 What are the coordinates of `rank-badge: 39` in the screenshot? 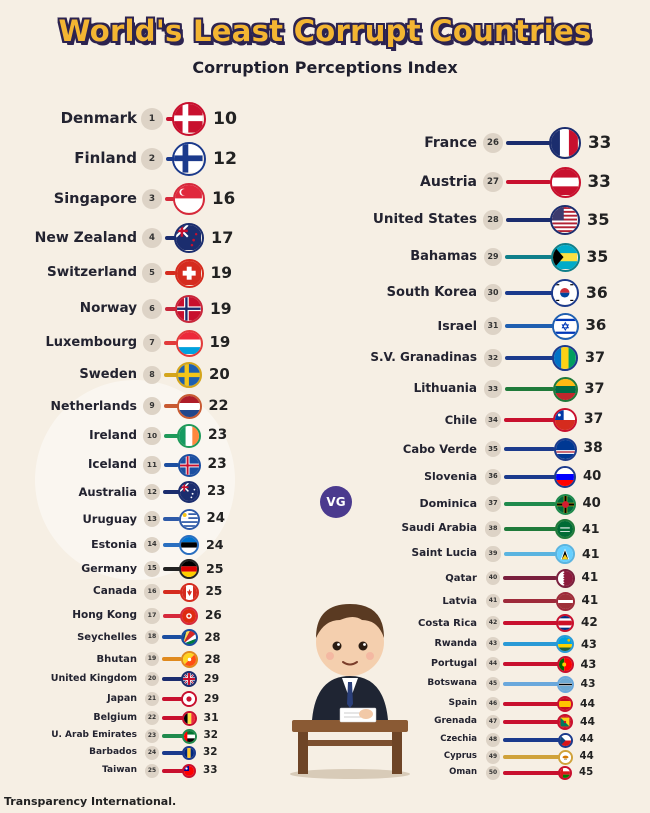 It's located at (493, 554).